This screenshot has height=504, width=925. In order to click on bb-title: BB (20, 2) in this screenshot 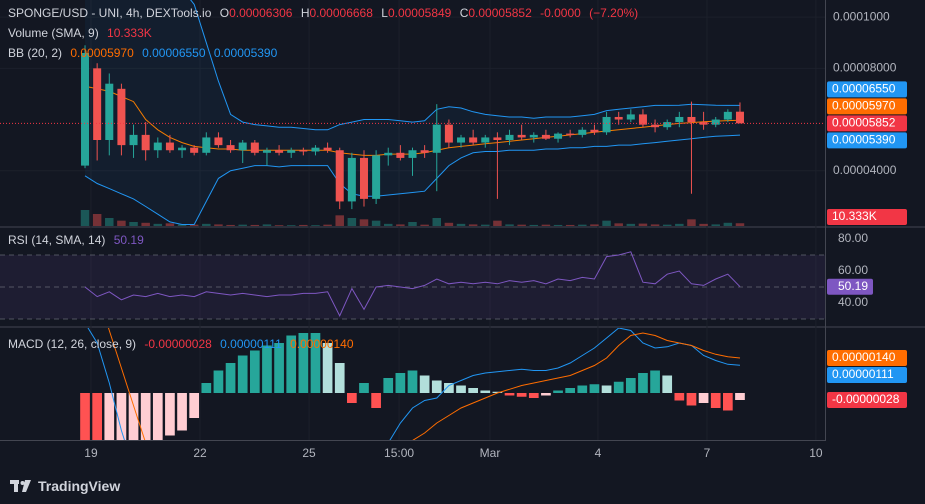, I will do `click(35, 53)`.